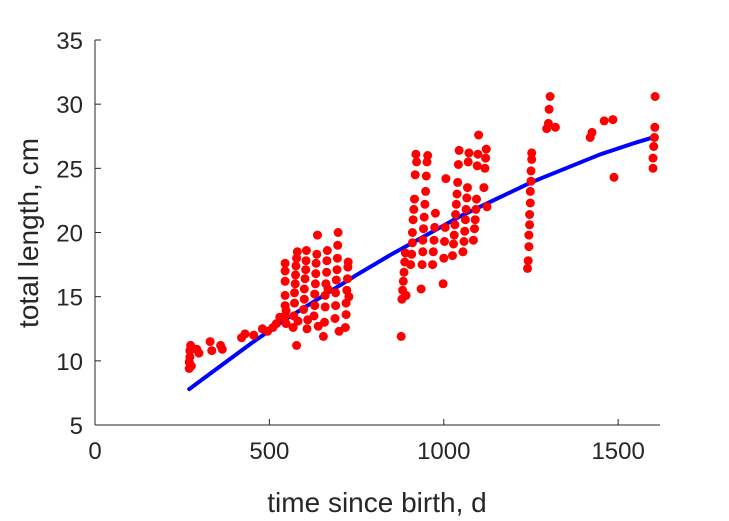 The width and height of the screenshot is (729, 521). I want to click on x-tick-label: 1000, so click(443, 451).